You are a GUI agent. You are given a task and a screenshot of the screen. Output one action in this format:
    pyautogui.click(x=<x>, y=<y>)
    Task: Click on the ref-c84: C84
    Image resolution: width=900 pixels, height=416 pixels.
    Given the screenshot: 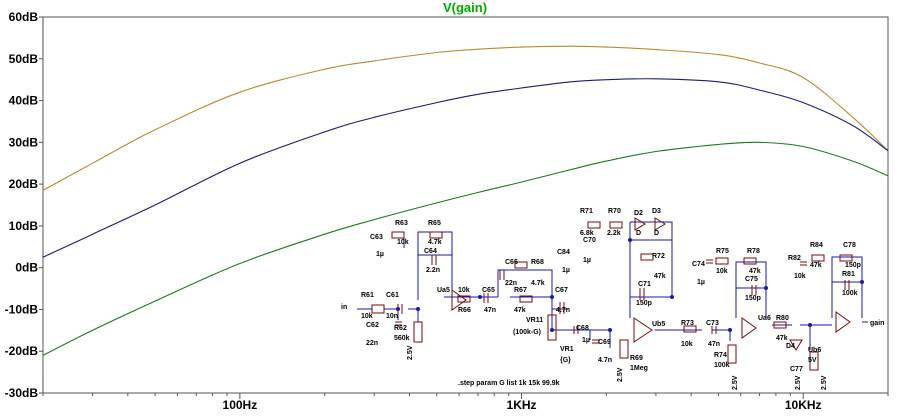 What is the action you would take?
    pyautogui.click(x=563, y=252)
    